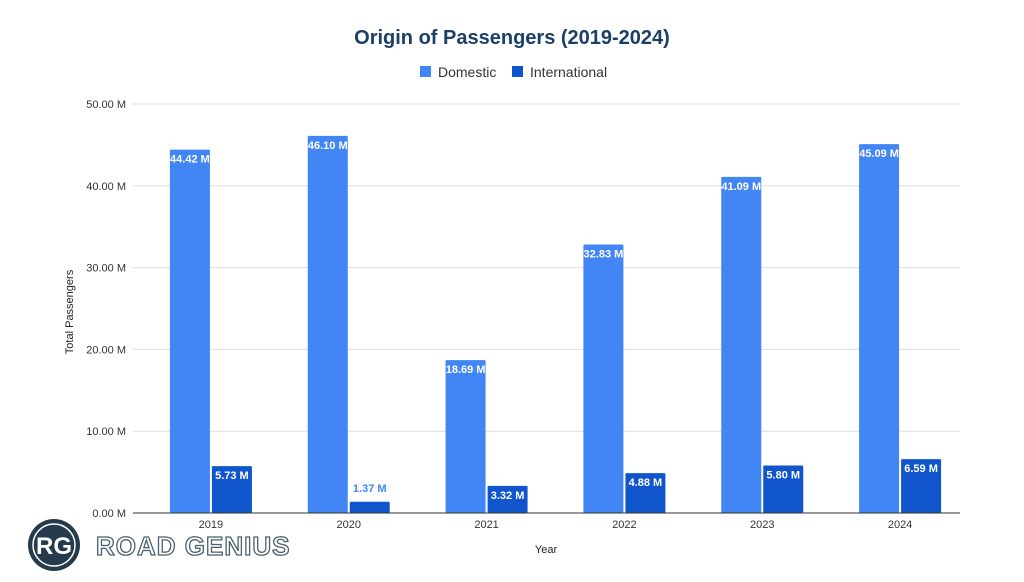 Image resolution: width=1024 pixels, height=582 pixels. I want to click on legend-swatch-domestic, so click(425, 71).